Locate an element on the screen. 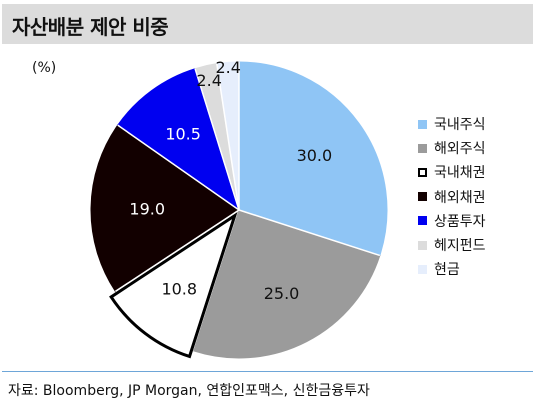  legend-item: 상품투자 is located at coordinates (477, 221).